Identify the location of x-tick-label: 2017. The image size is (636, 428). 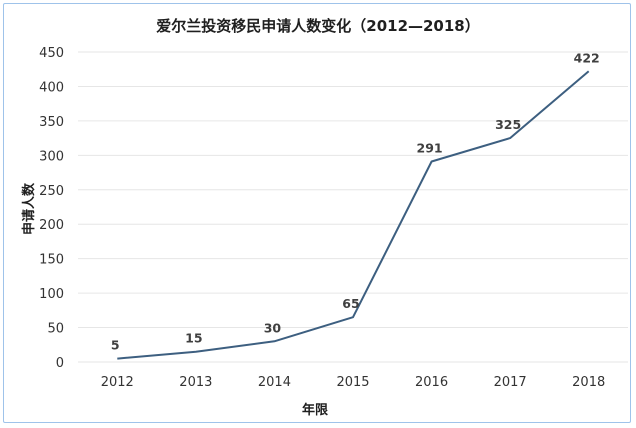
(510, 382).